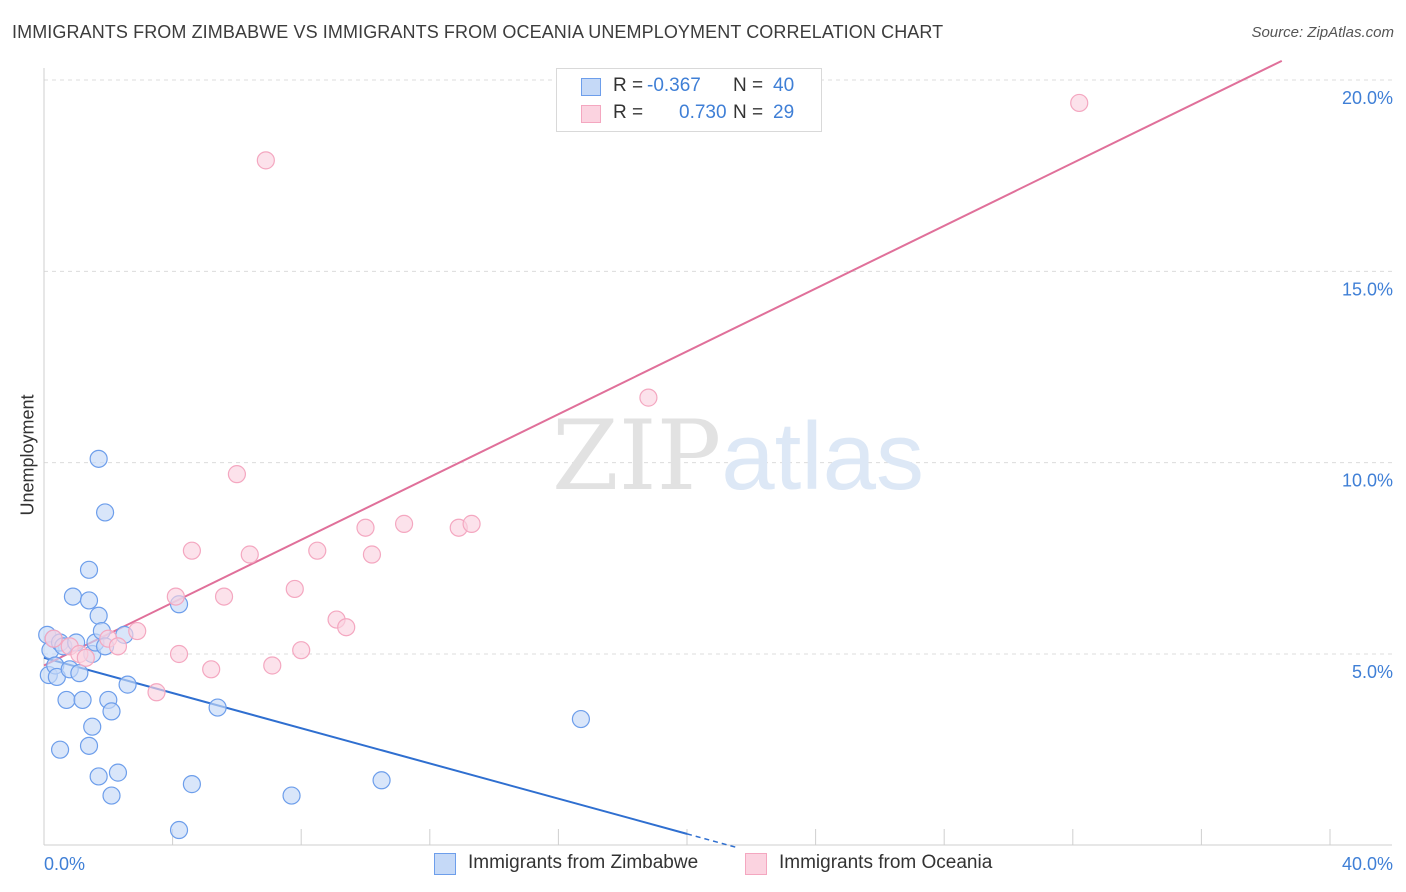 Image resolution: width=1406 pixels, height=892 pixels. What do you see at coordinates (64, 864) in the screenshot?
I see `x-tick-label-start: 0.0%` at bounding box center [64, 864].